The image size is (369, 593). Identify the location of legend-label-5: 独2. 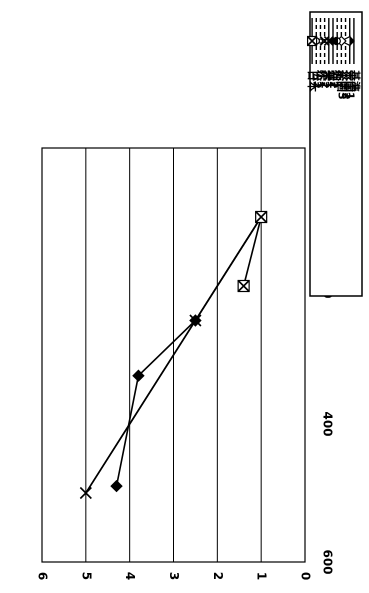
(334, 79).